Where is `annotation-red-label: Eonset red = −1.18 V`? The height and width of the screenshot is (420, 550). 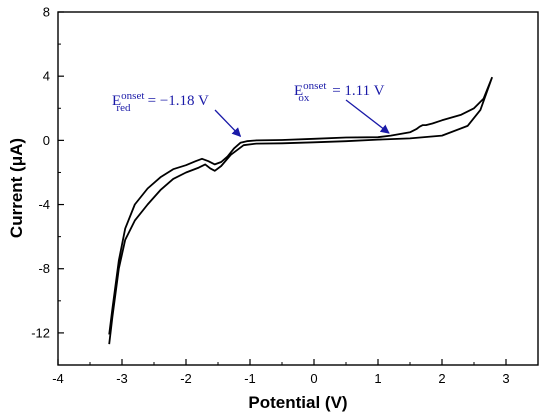
annotation-red-label: Eonset red = −1.18 V is located at coordinates (160, 102).